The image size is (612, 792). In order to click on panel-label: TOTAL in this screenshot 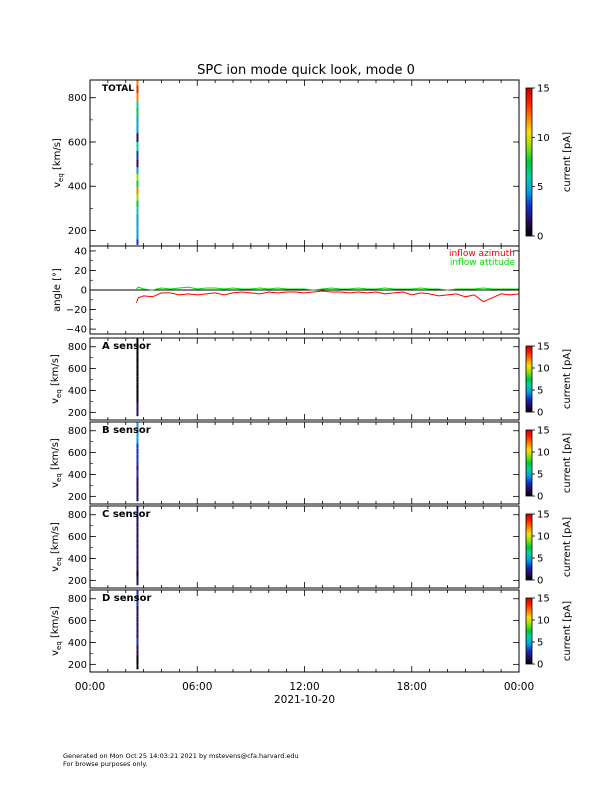, I will do `click(118, 89)`.